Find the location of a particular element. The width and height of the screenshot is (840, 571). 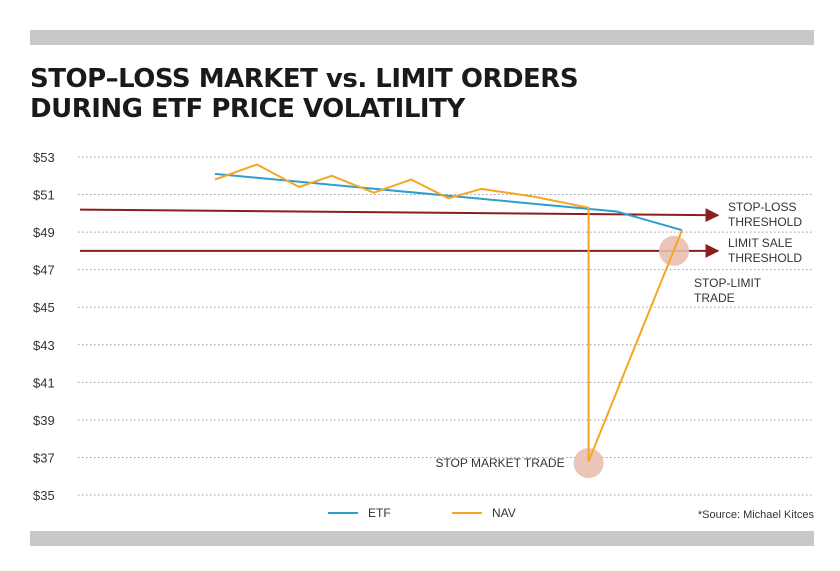

source-note: *Source: Michael Kitces is located at coordinates (756, 515).